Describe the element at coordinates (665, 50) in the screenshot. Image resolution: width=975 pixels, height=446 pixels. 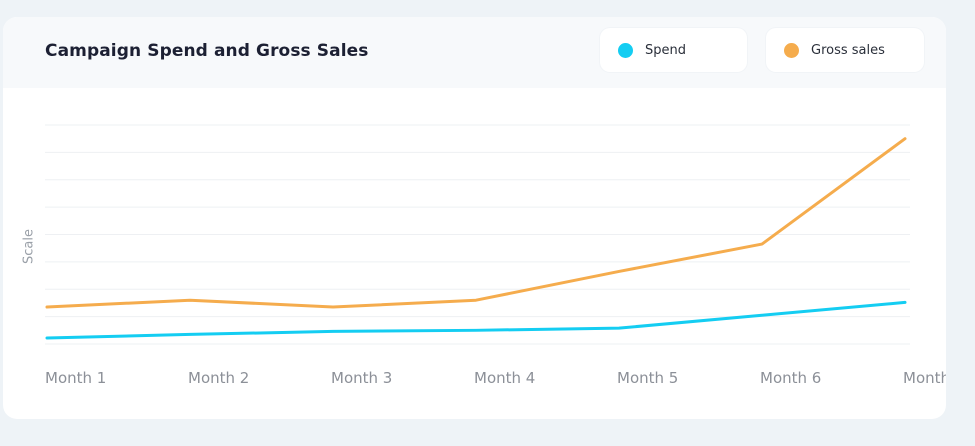
I see `legend-label-spend: Spend` at that location.